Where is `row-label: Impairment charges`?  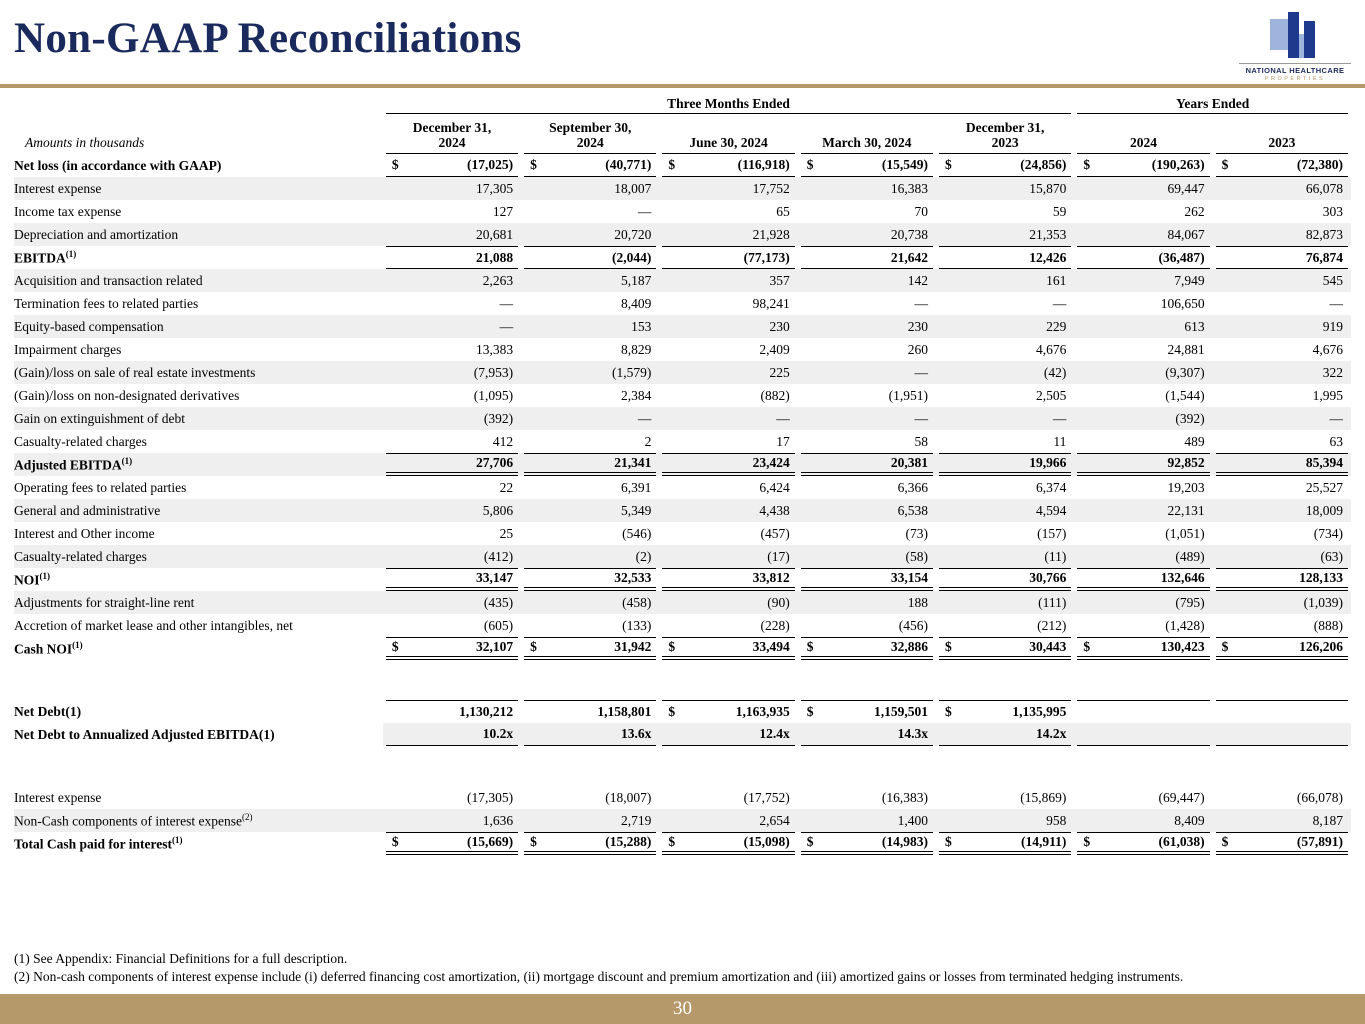
row-label: Impairment charges is located at coordinates (68, 349).